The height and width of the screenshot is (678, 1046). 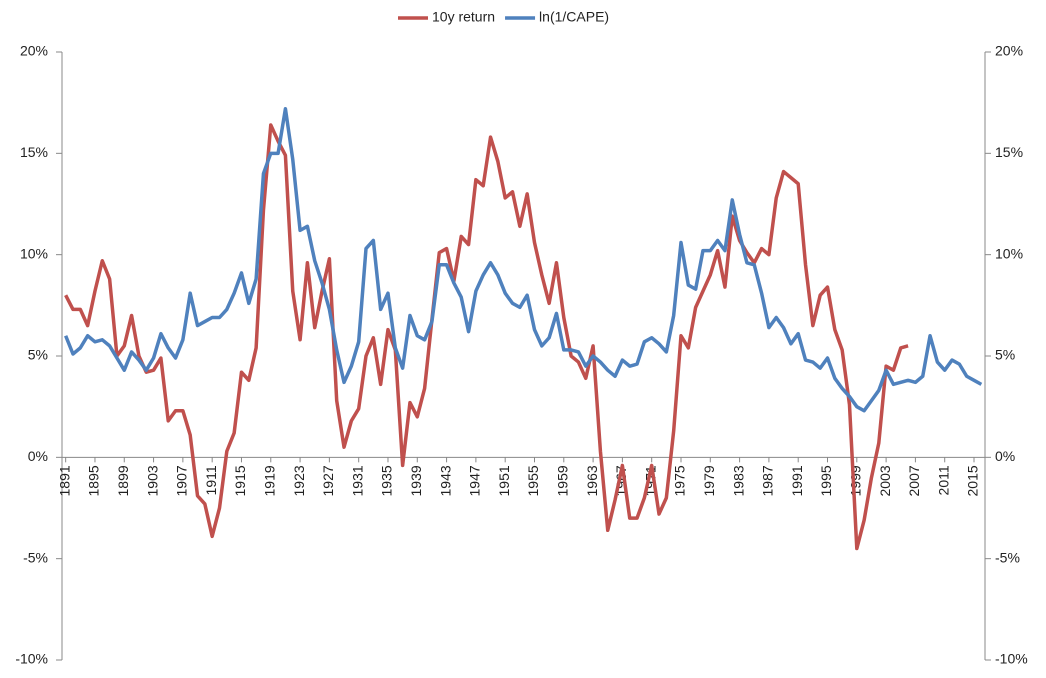 I want to click on y2-tick-label: 5%, so click(x=1005, y=355).